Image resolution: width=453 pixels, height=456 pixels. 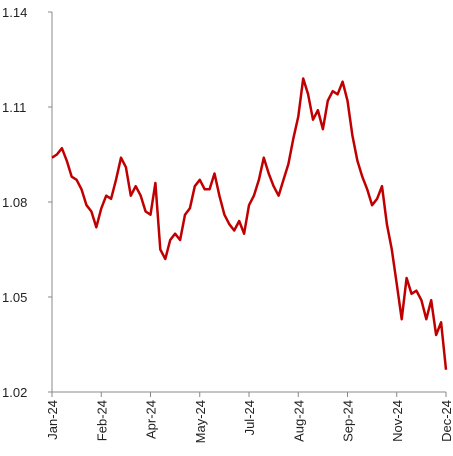 What do you see at coordinates (397, 421) in the screenshot?
I see `x-tick-label: Nov-24` at bounding box center [397, 421].